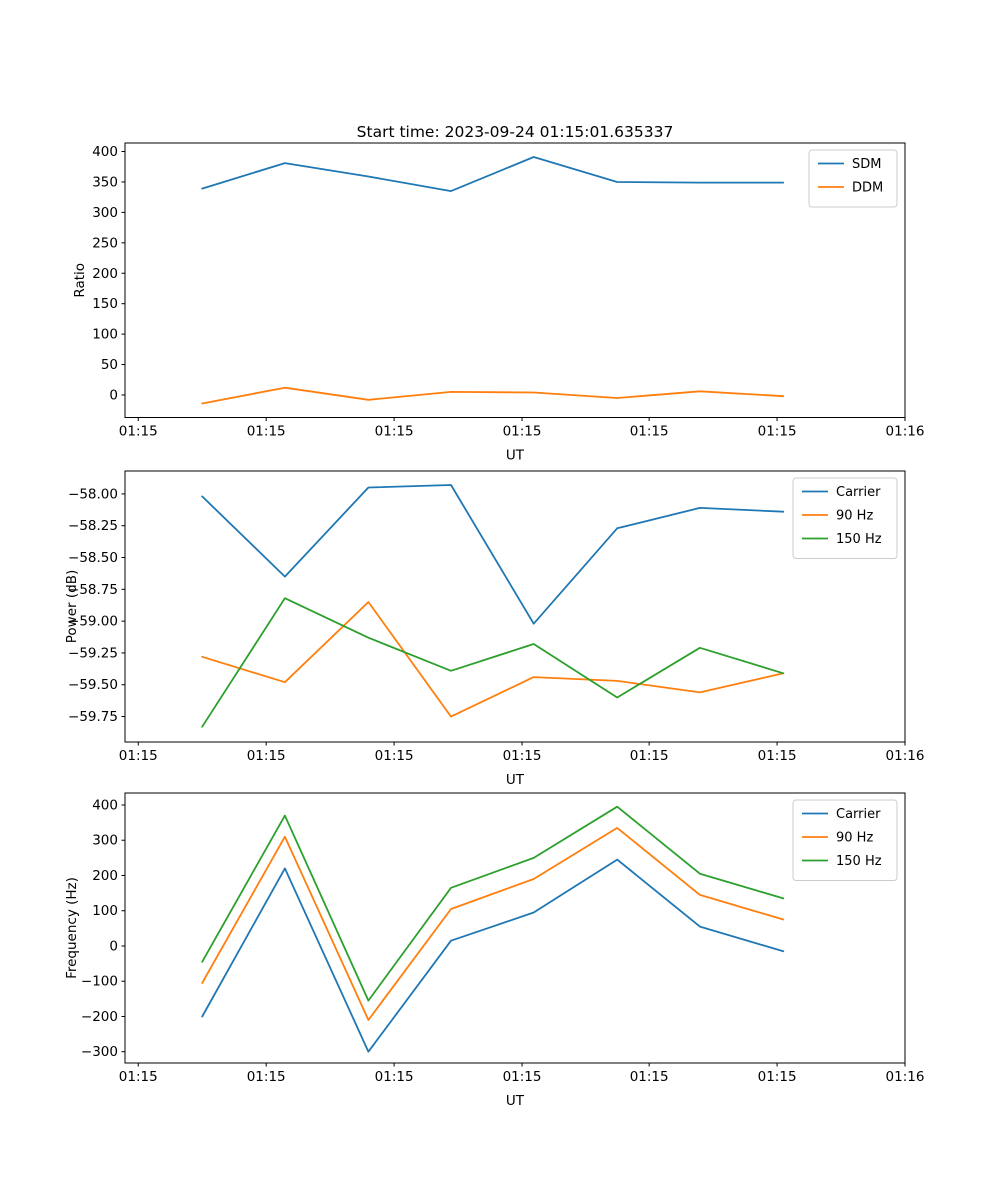 Image resolution: width=1000 pixels, height=1200 pixels. I want to click on y-tick-label: 150, so click(105, 304).